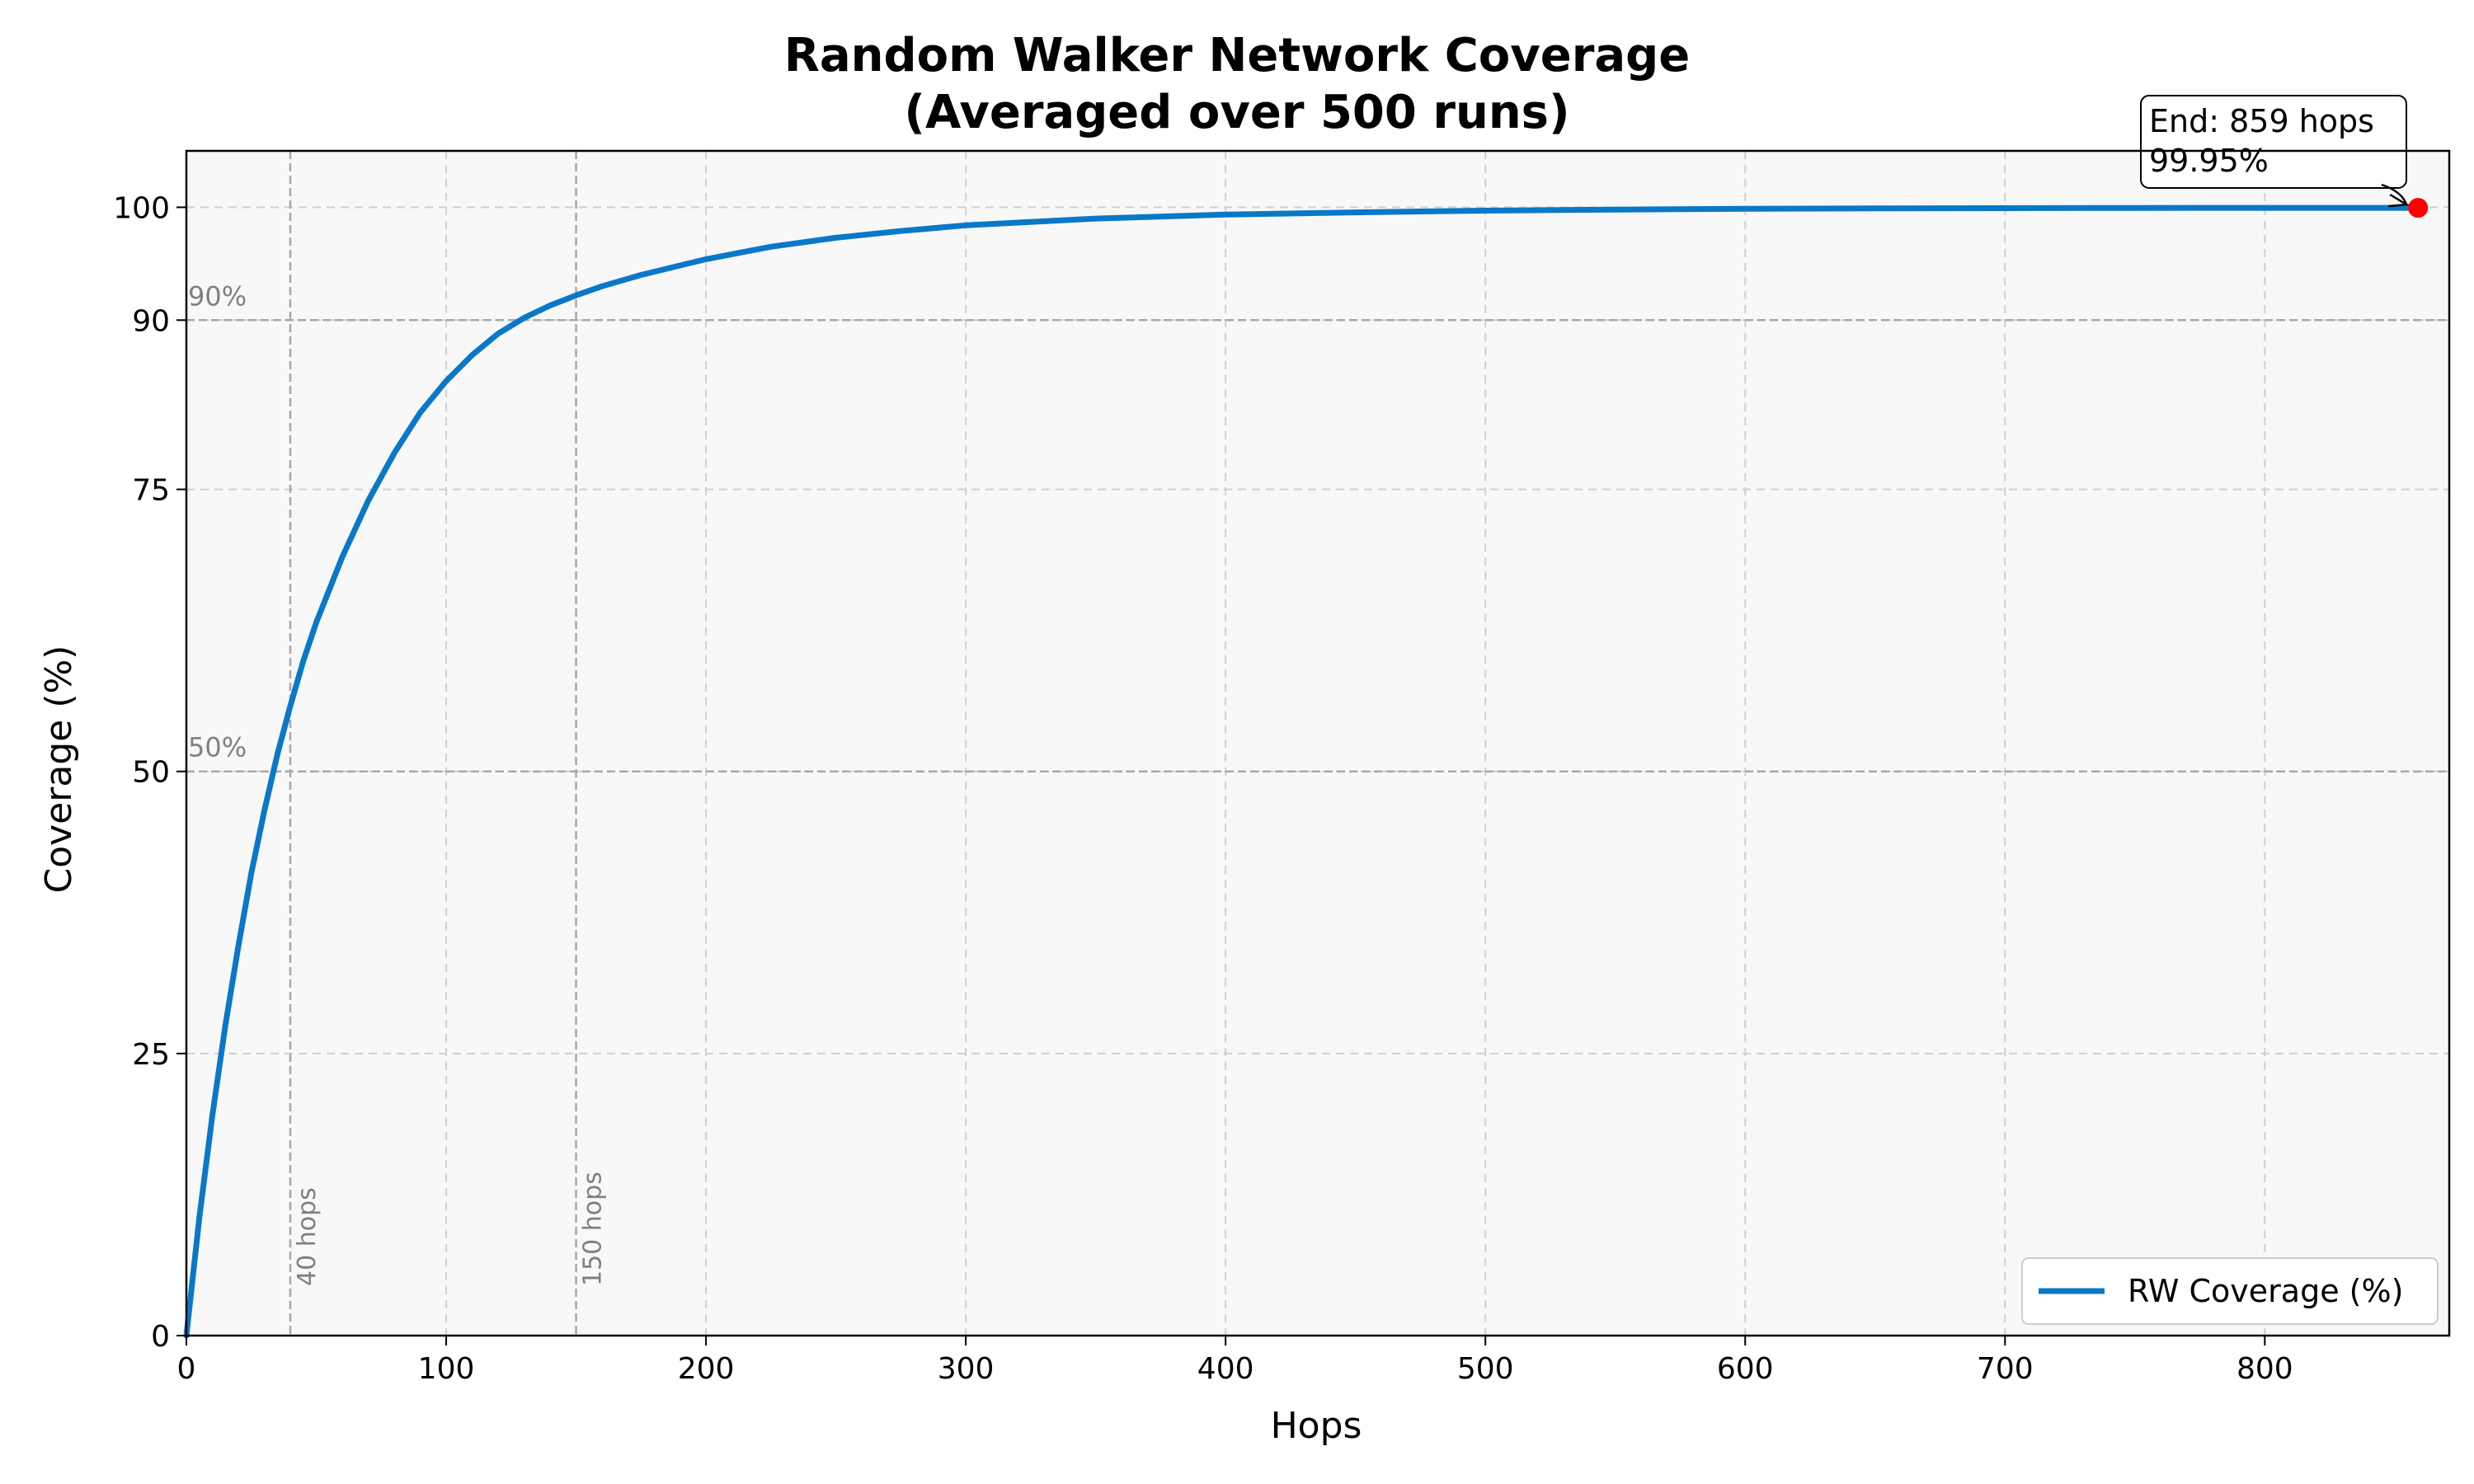  What do you see at coordinates (706, 1369) in the screenshot?
I see `x-tick-label-200: 200` at bounding box center [706, 1369].